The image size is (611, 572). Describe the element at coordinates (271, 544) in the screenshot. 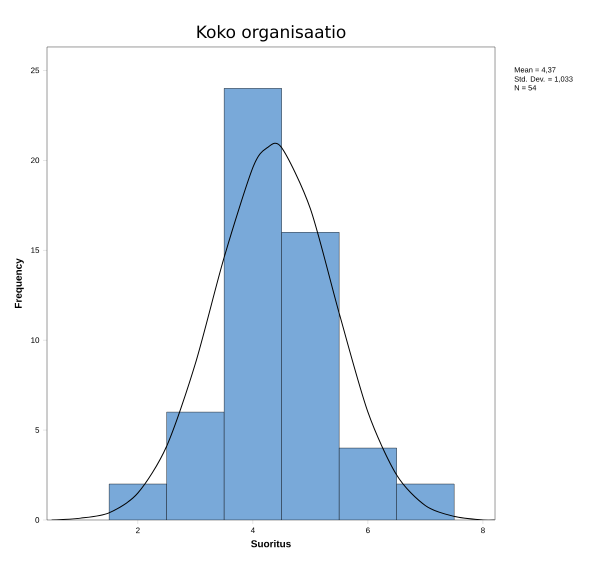

I see `x-axis-title: Suoritus` at that location.